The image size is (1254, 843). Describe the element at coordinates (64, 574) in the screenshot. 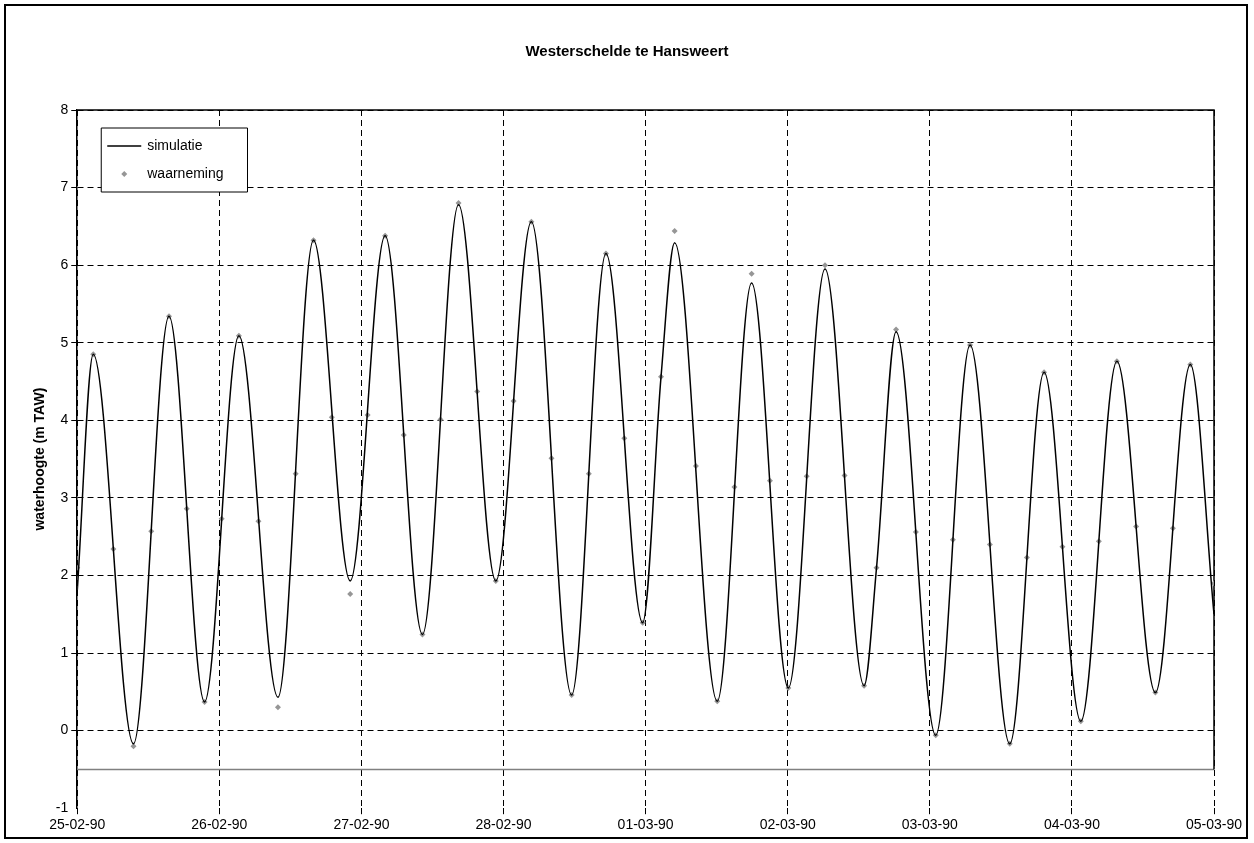

I see `y-tick-label: 2` at that location.